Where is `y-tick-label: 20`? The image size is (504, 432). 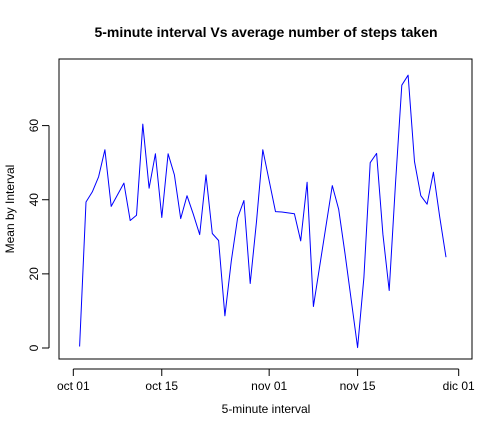 y-tick-label: 20 is located at coordinates (34, 274).